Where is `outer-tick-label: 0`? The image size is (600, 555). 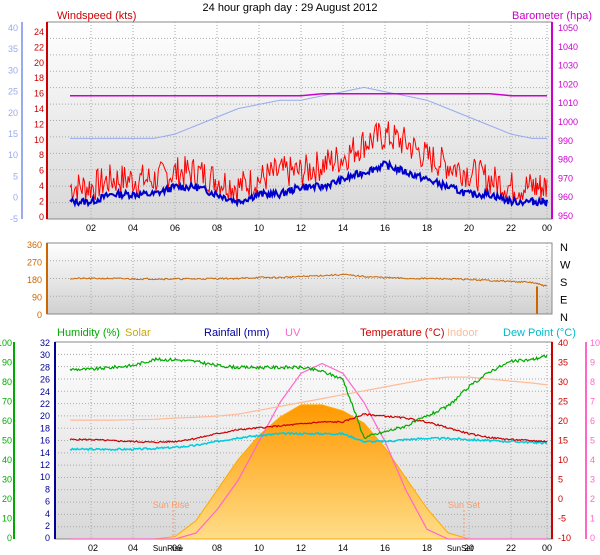
outer-tick-label: 0 is located at coordinates (15, 198).